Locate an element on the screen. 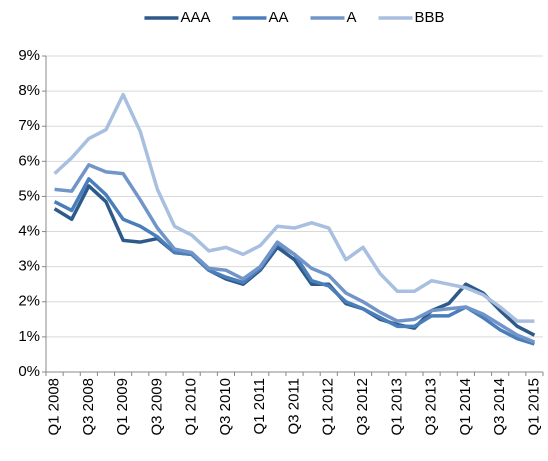  y-tick-label: 4% is located at coordinates (29, 231).